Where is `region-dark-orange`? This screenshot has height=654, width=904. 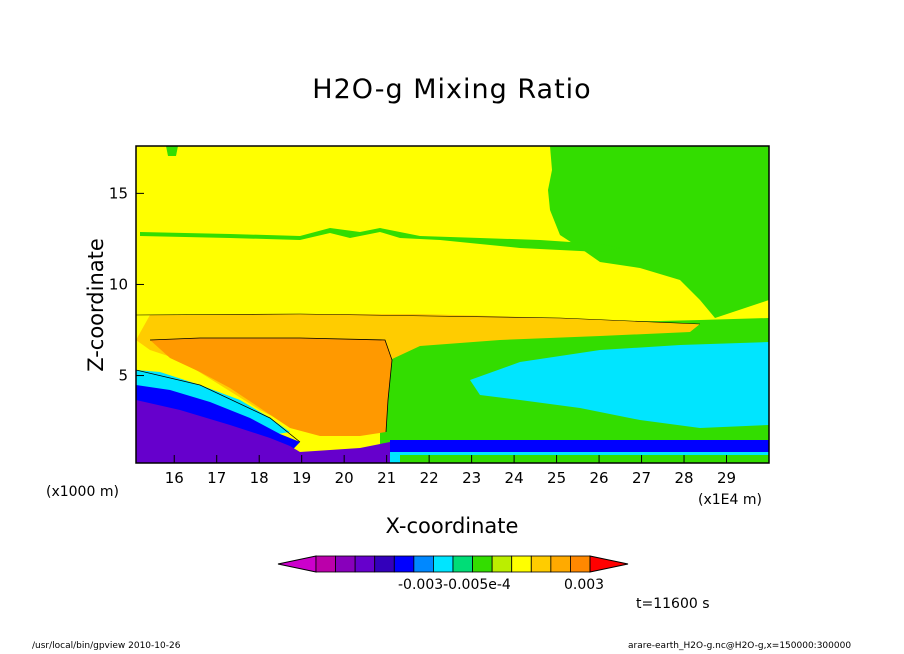
region-dark-orange is located at coordinates (271, 387).